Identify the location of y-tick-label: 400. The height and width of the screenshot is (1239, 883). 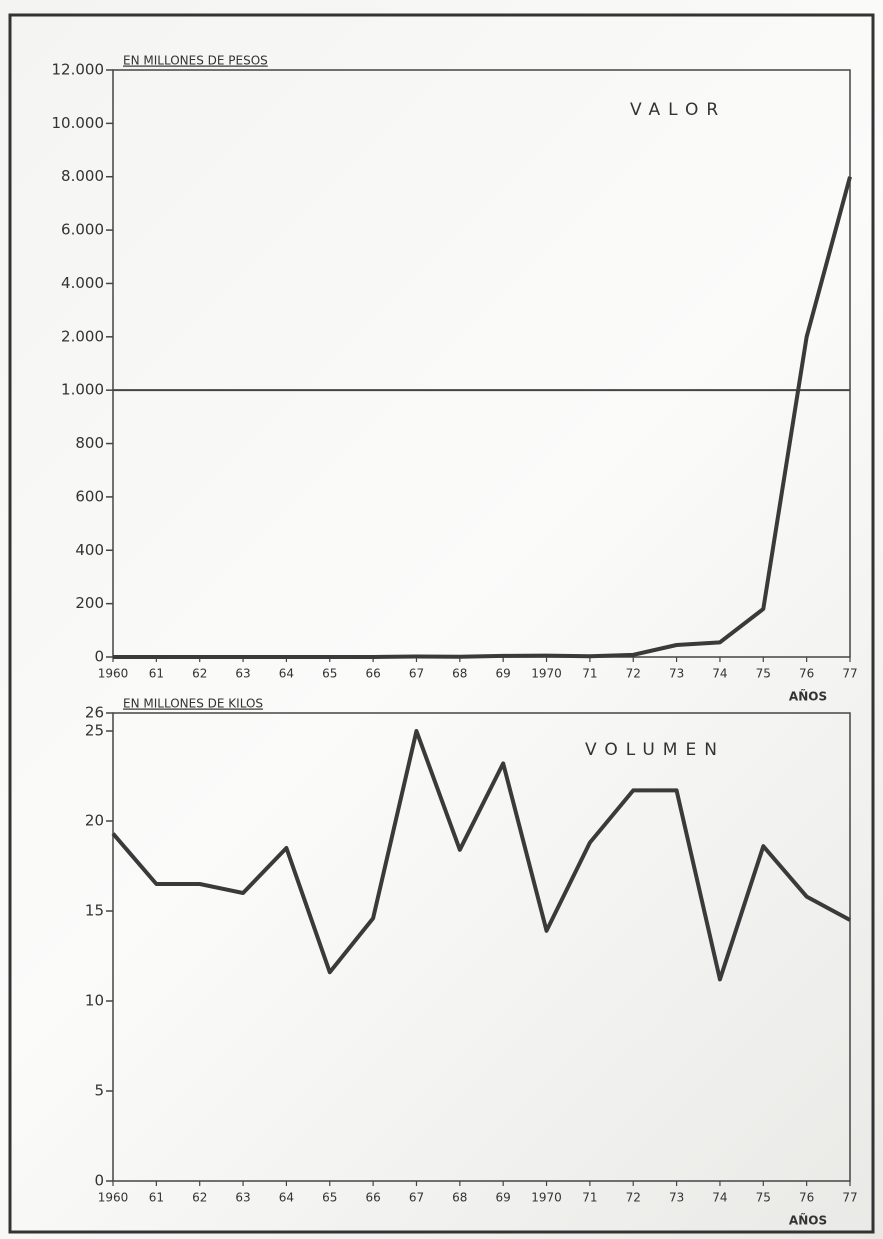
(89, 550).